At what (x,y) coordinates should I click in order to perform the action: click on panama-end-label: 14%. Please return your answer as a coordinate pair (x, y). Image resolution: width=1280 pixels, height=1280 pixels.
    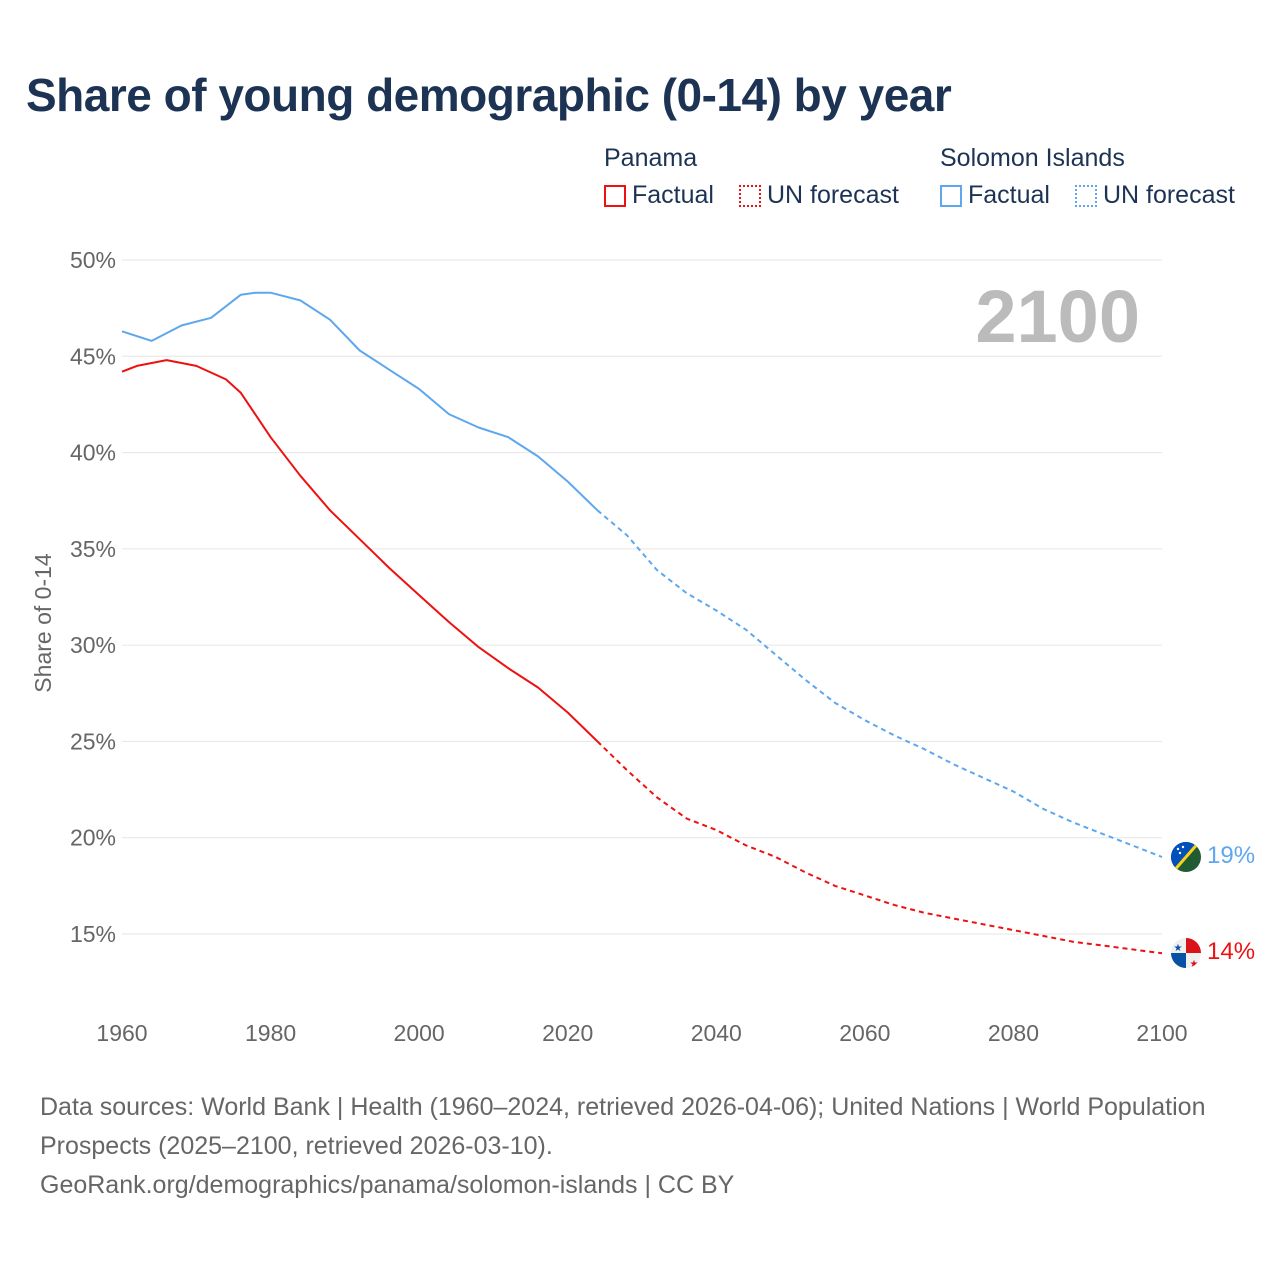
    Looking at the image, I should click on (1231, 951).